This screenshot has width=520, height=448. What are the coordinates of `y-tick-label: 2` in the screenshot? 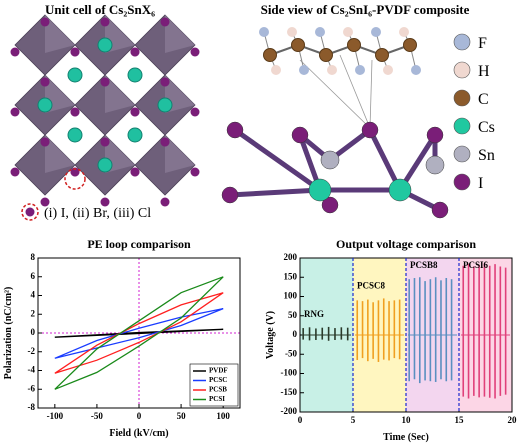 It's located at (33, 313).